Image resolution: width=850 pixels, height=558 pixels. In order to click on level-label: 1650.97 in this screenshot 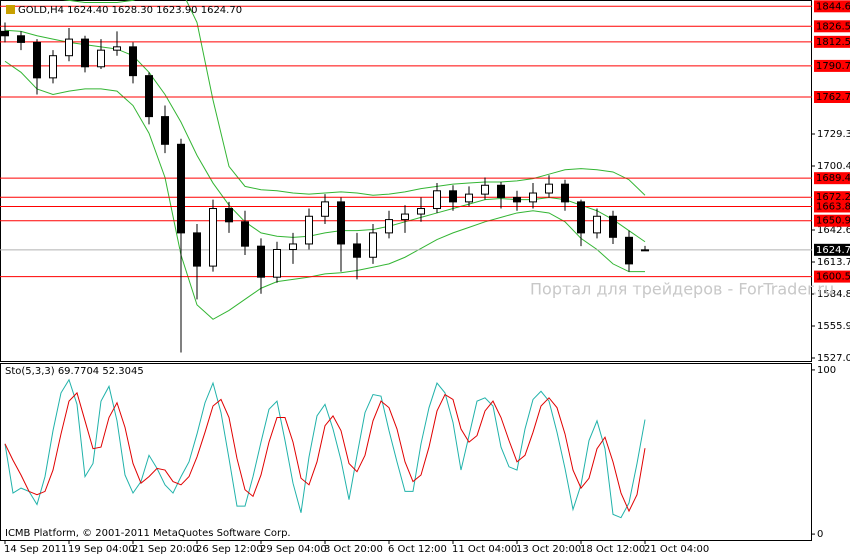, I will do `click(833, 221)`.